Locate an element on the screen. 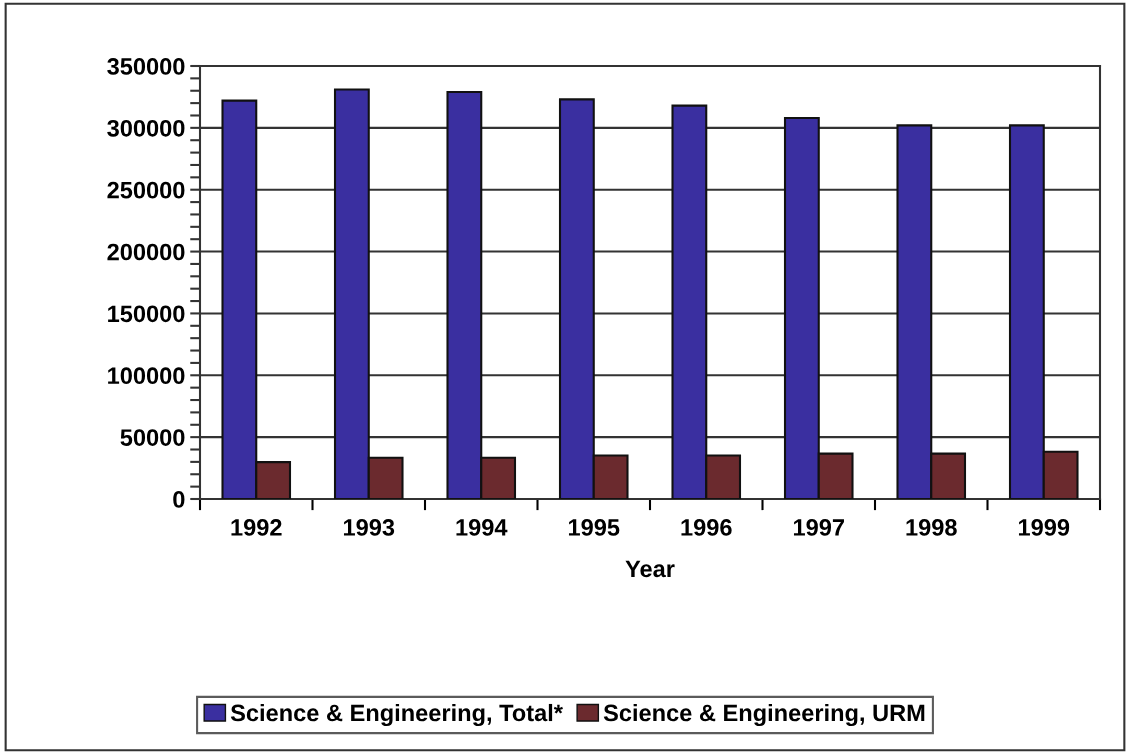 This screenshot has height=754, width=1130. y-tick-label: 300000 is located at coordinates (146, 128).